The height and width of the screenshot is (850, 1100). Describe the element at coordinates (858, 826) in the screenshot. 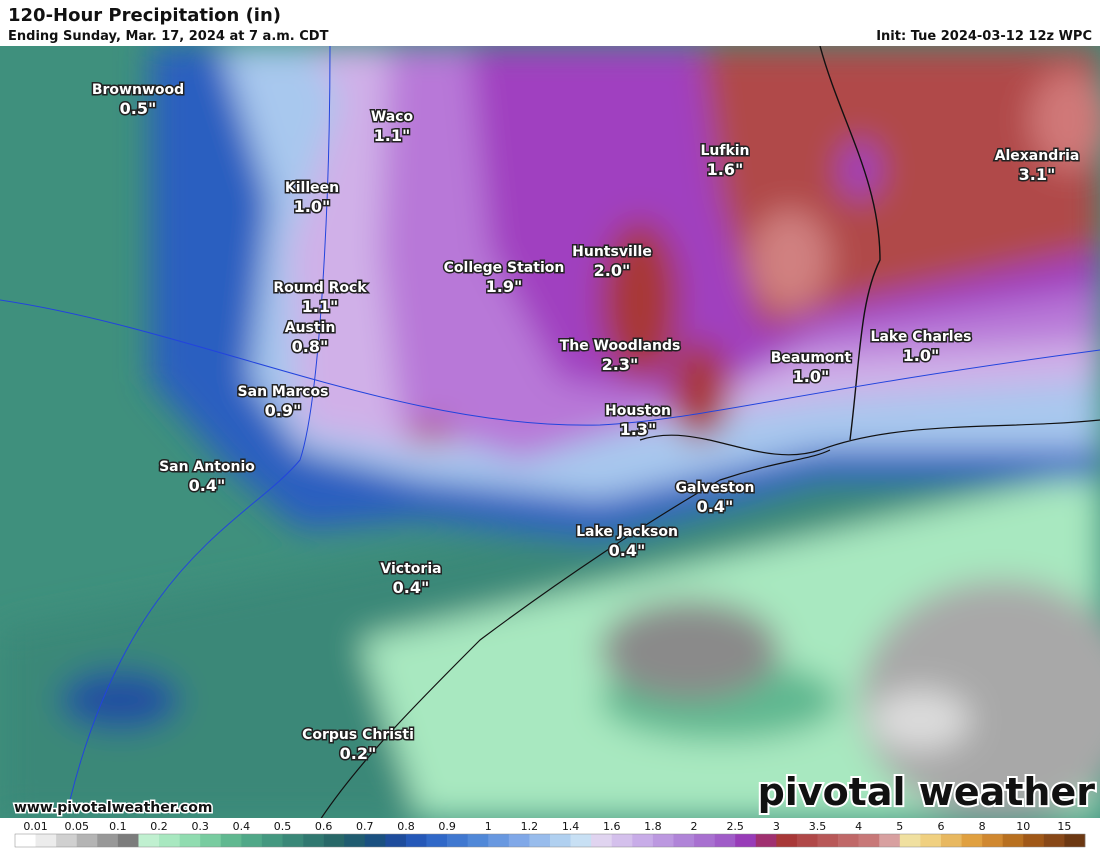

I see `legend-label: 4` at that location.